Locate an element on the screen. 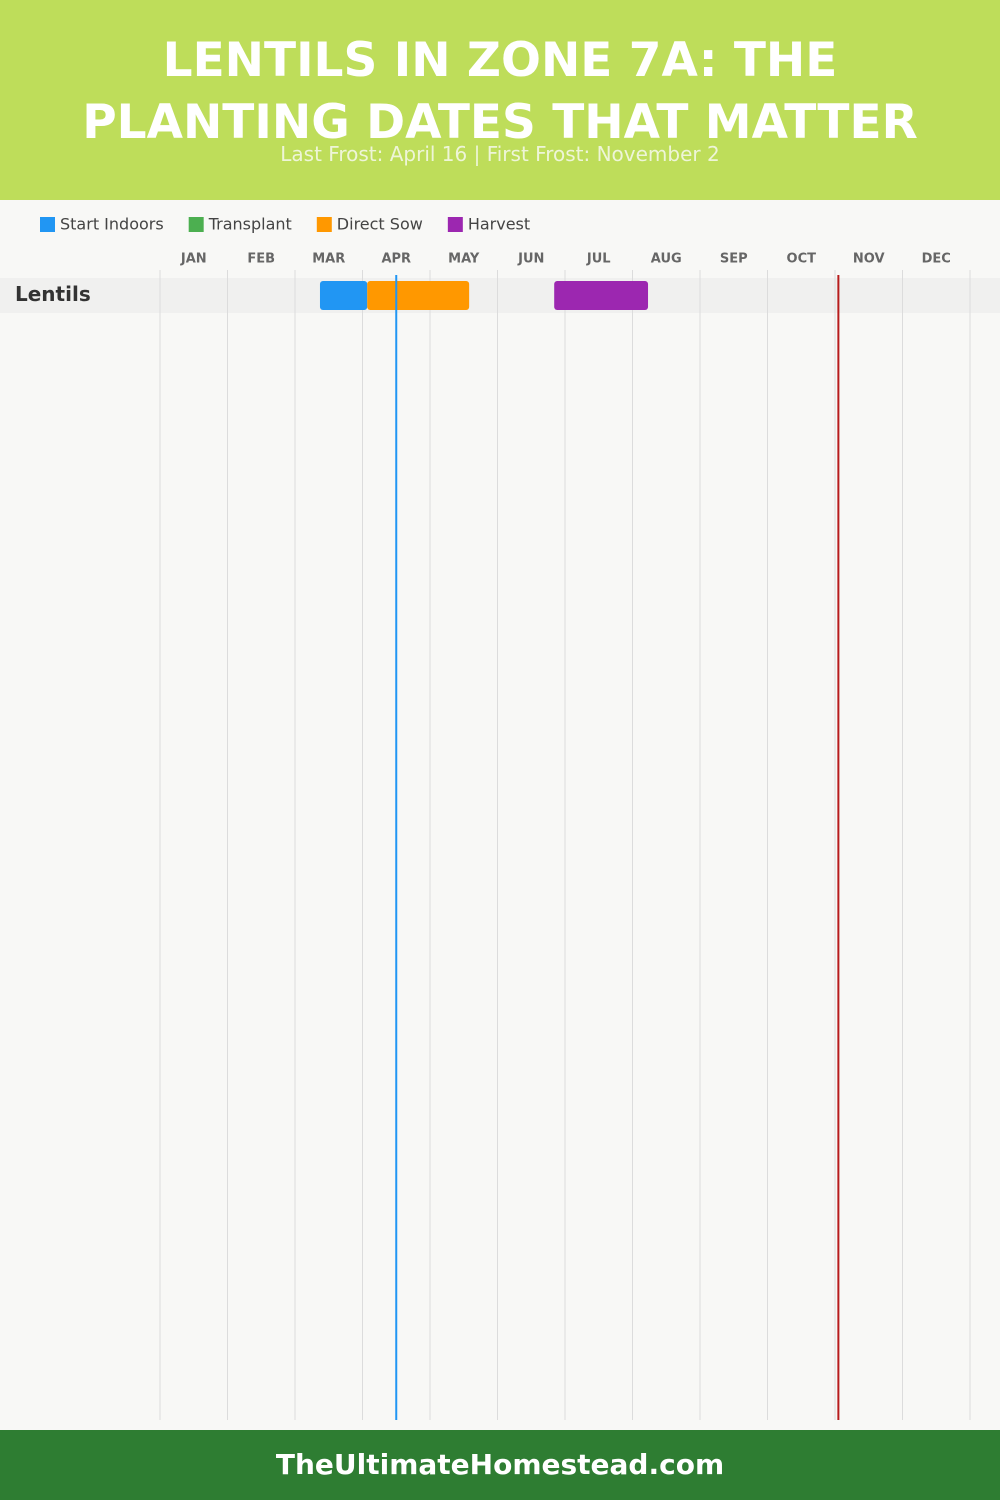  x-tick-label: OCT is located at coordinates (802, 259).